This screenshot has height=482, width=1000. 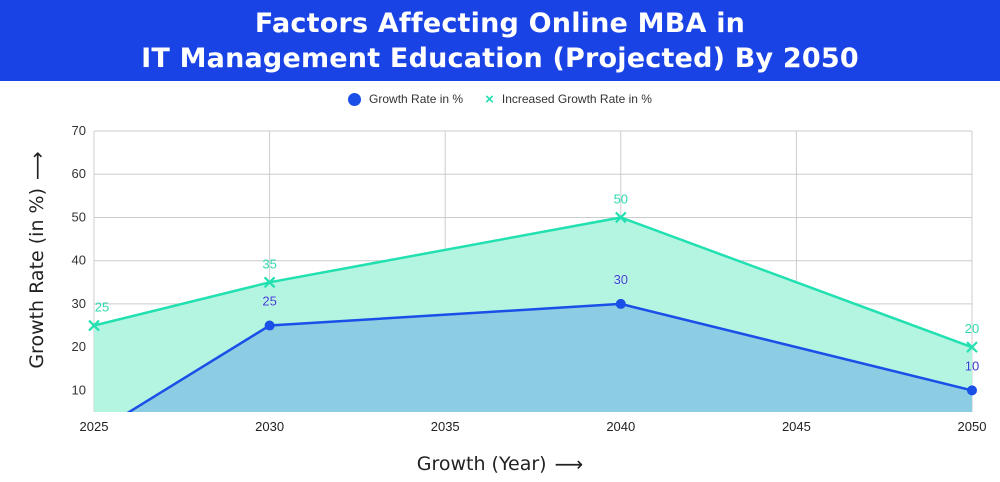 What do you see at coordinates (269, 301) in the screenshot?
I see `growth-rate-data-label: 25` at bounding box center [269, 301].